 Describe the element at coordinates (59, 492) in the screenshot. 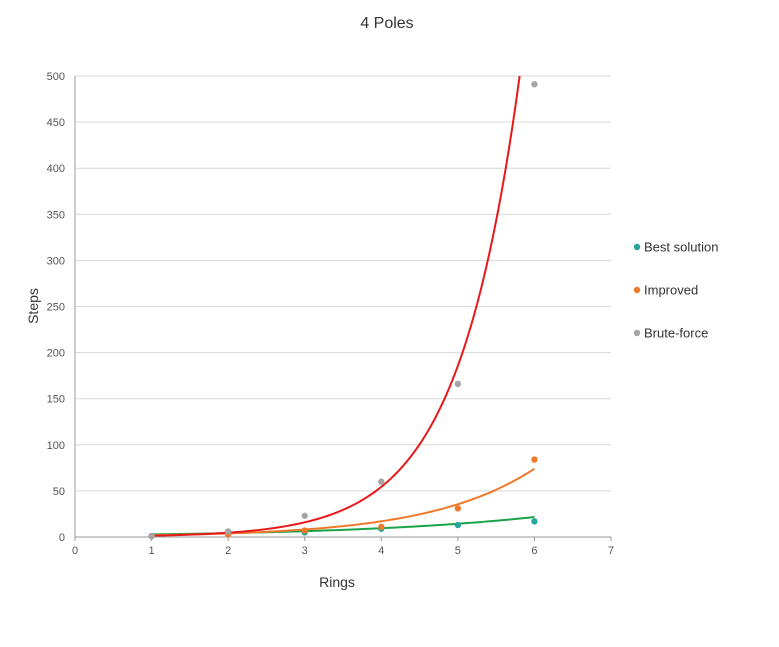

I see `y-tick-label: 50` at that location.